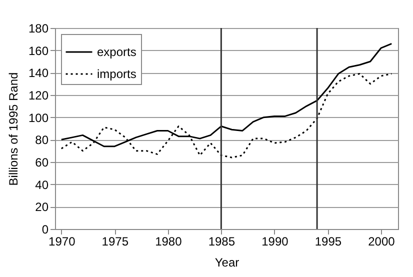 The image size is (413, 277). I want to click on y-tick-label: 180, so click(38, 29).